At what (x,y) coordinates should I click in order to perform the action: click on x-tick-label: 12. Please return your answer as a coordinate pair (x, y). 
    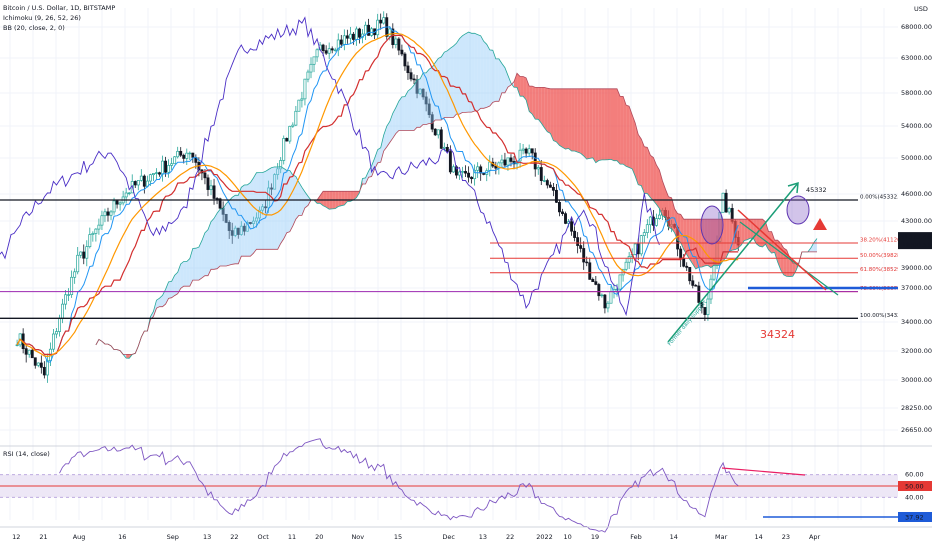
    Looking at the image, I should click on (16, 537).